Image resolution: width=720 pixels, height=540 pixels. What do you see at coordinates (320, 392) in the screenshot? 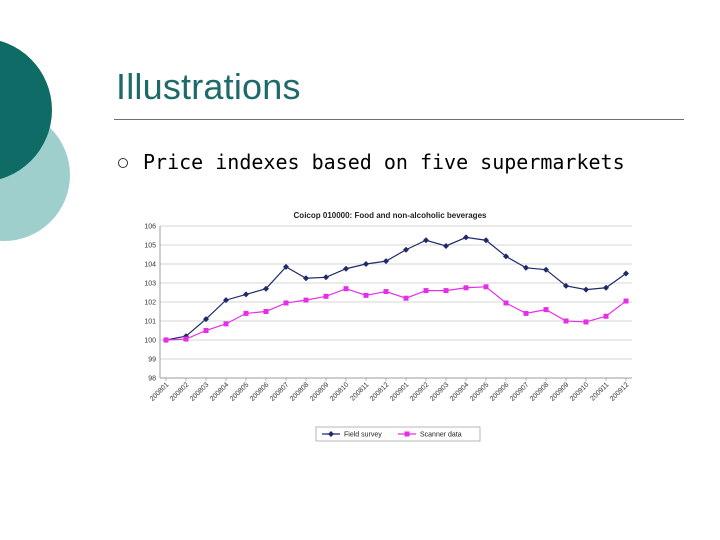
I see `x-tick-label: 200809` at bounding box center [320, 392].